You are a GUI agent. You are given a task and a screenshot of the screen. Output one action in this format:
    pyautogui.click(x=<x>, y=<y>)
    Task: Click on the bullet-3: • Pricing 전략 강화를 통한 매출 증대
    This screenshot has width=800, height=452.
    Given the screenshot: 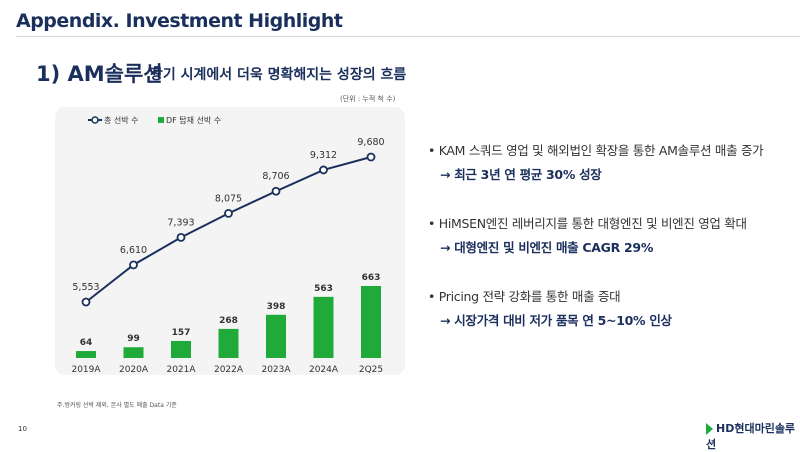 What is the action you would take?
    pyautogui.click(x=524, y=296)
    